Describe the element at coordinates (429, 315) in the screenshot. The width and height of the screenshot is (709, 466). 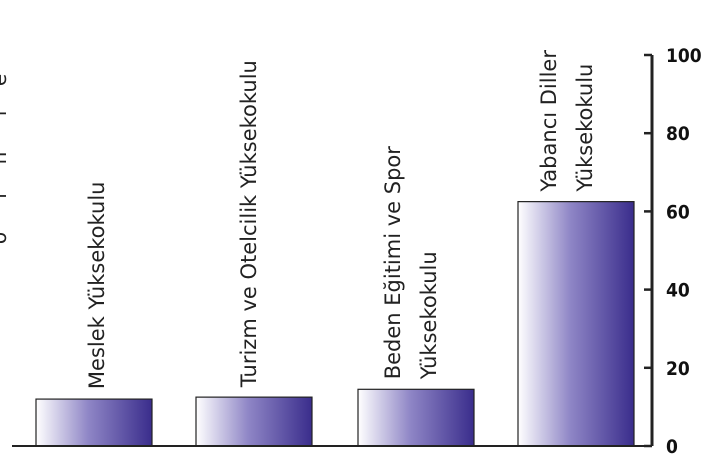
I see `category-label-3-line-2: Yüksekokulu` at that location.